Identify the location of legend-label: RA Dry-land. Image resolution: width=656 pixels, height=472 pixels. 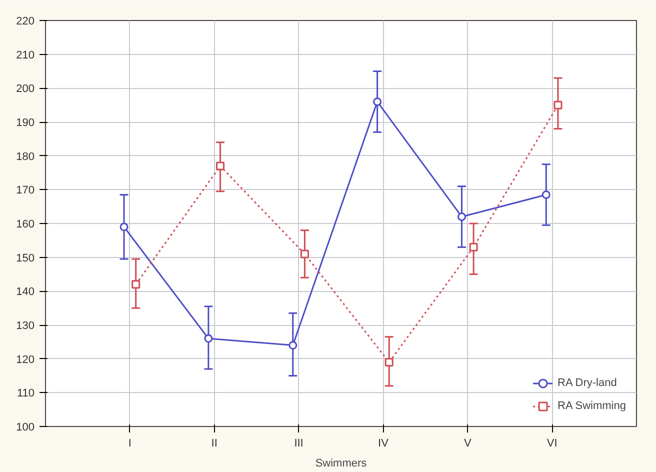
(587, 383).